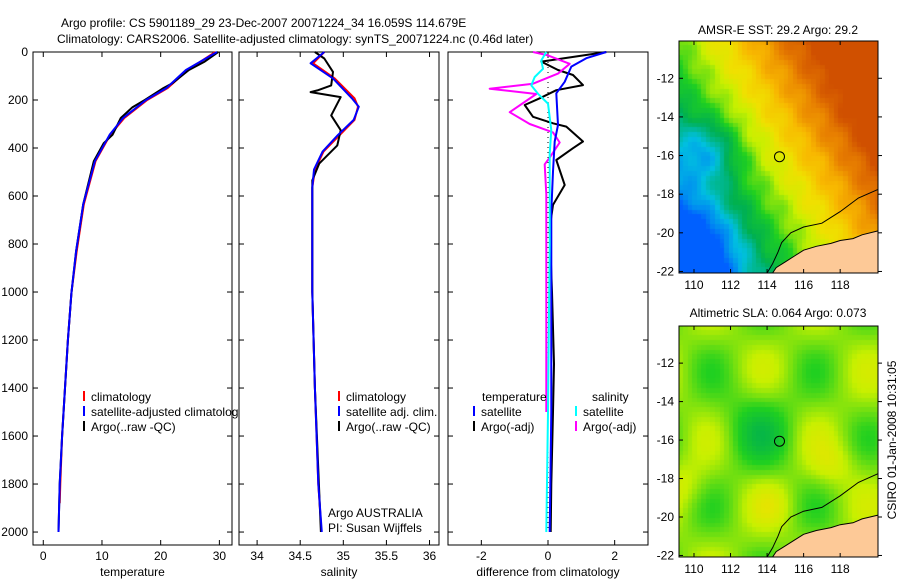  What do you see at coordinates (14, 292) in the screenshot?
I see `y-tick-label: 1000` at bounding box center [14, 292].